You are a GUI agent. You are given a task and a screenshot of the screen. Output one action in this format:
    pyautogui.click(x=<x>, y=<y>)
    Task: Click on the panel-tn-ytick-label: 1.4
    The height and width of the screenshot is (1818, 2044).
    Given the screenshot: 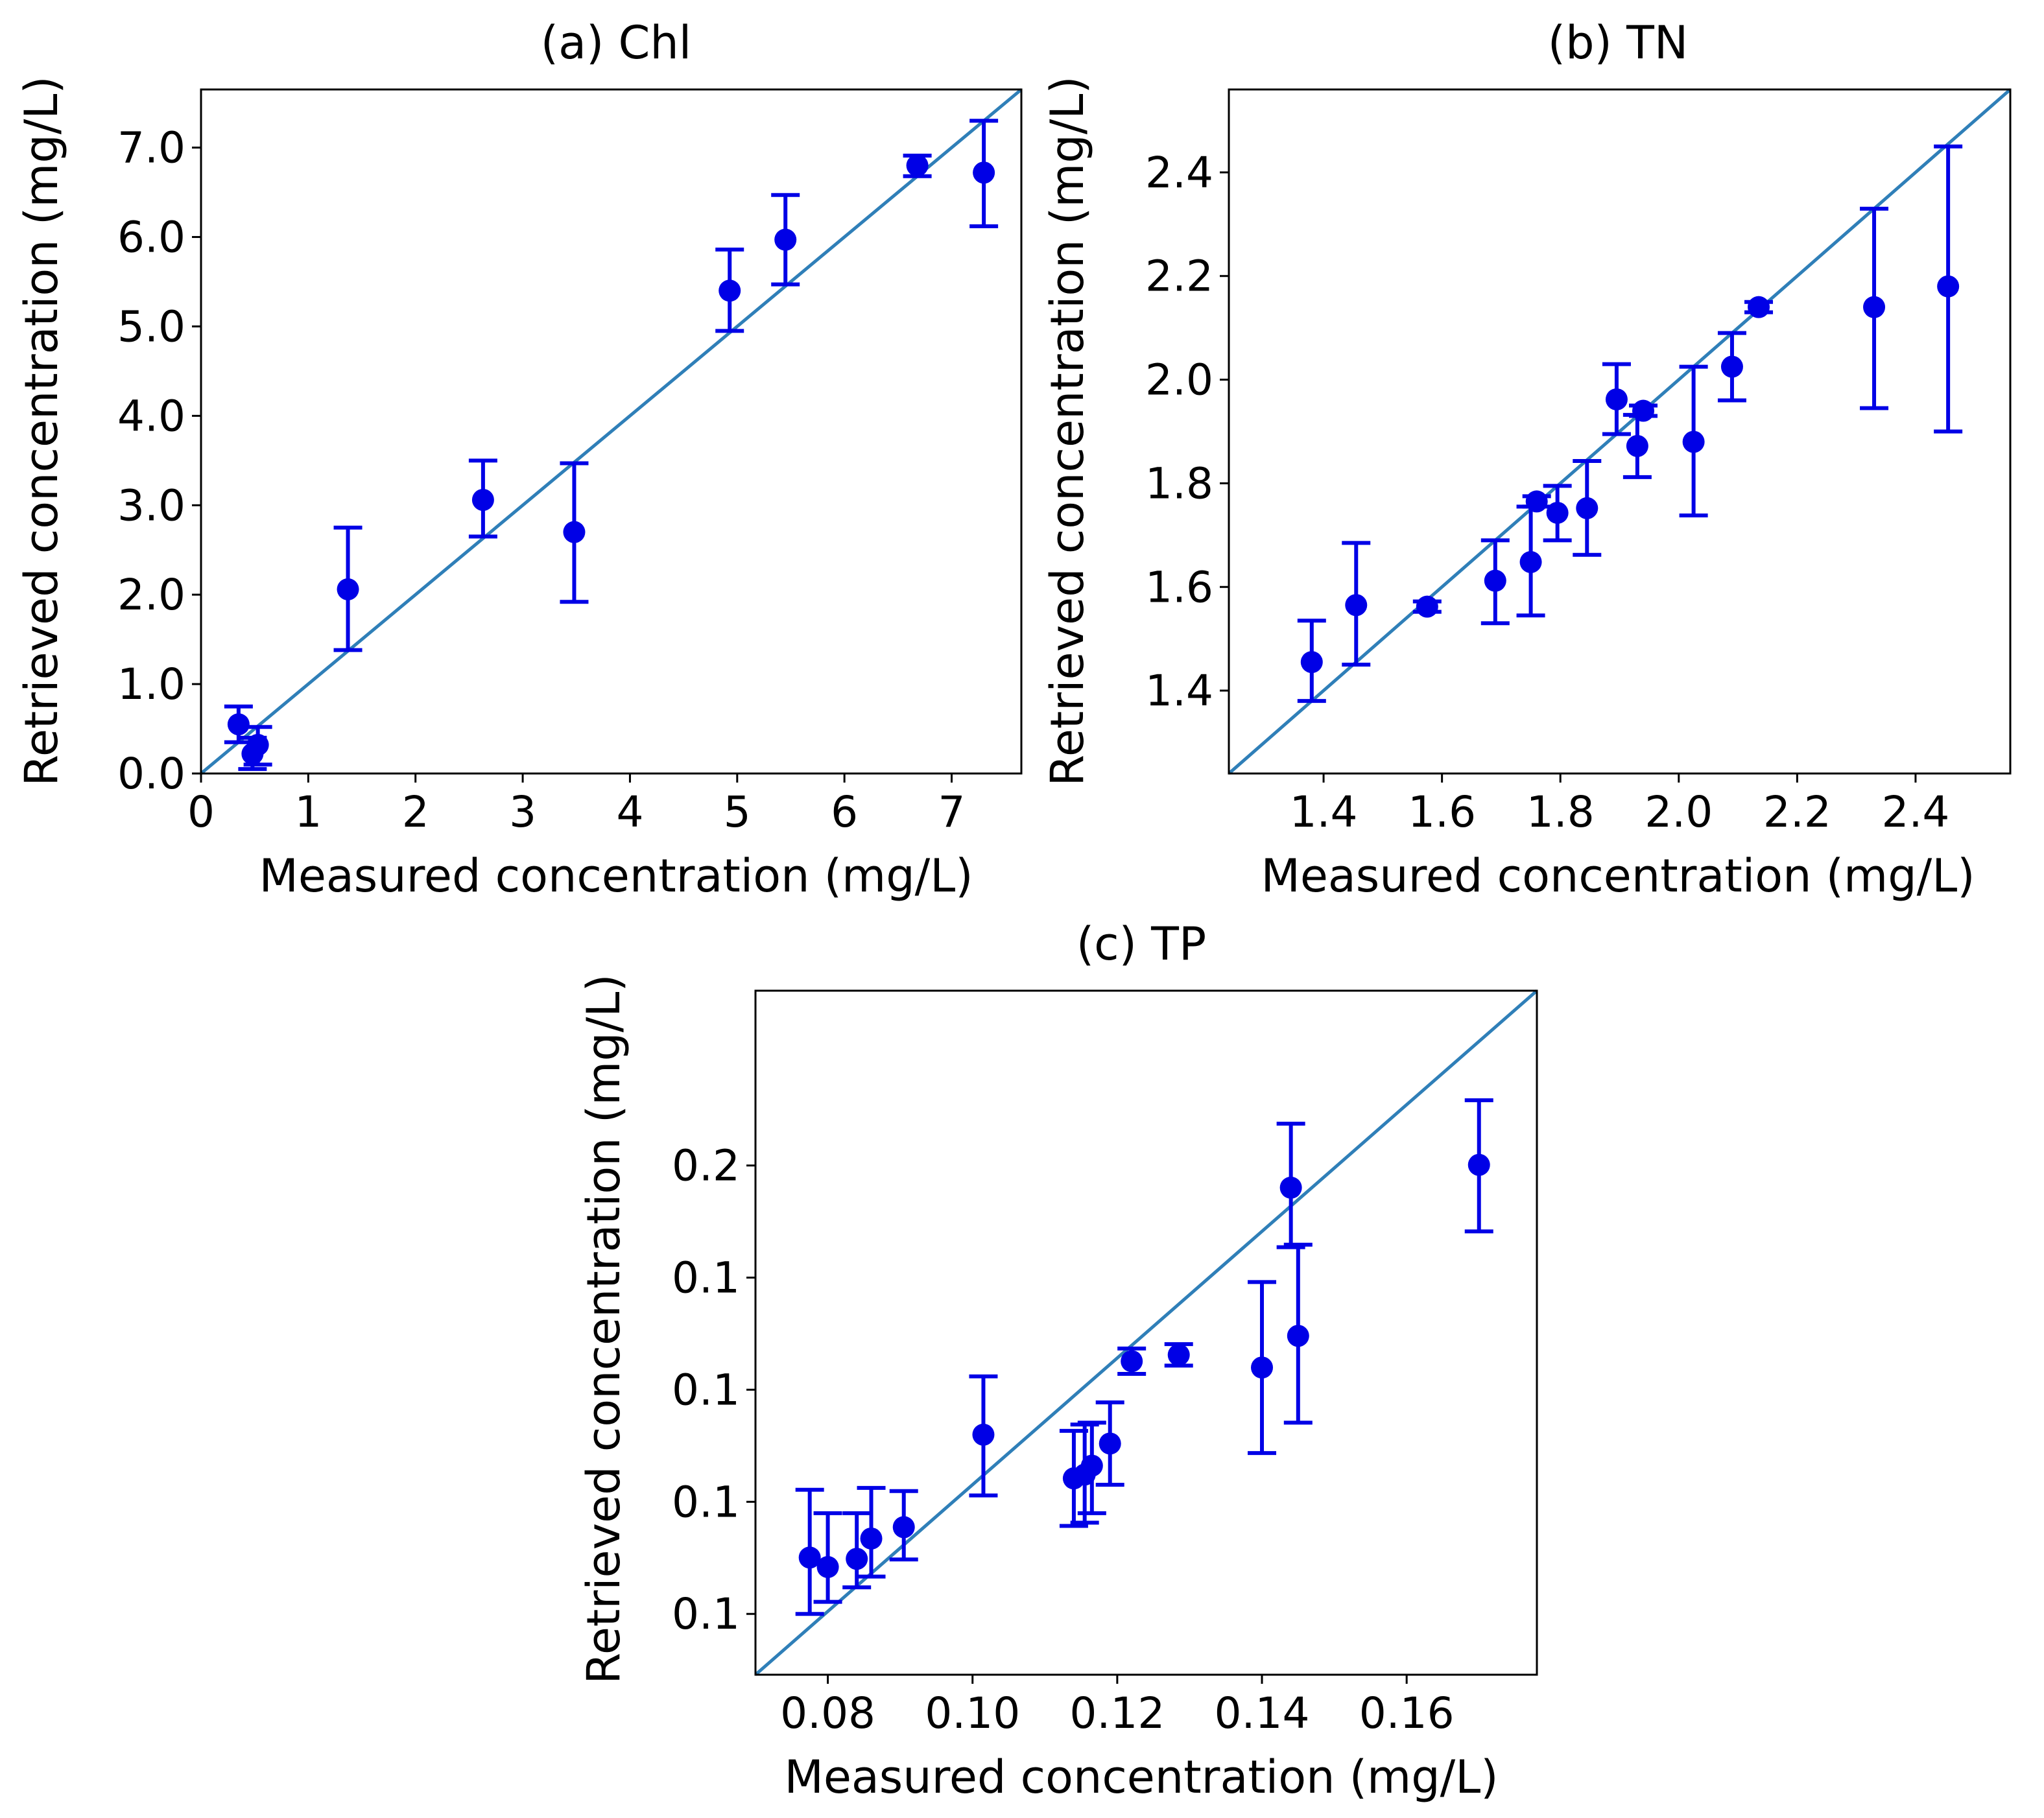 What is the action you would take?
    pyautogui.click(x=1179, y=691)
    